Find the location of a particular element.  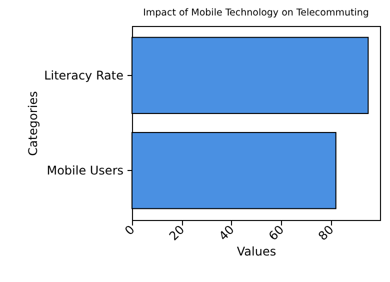

y-axis-title: Categories is located at coordinates (33, 123).